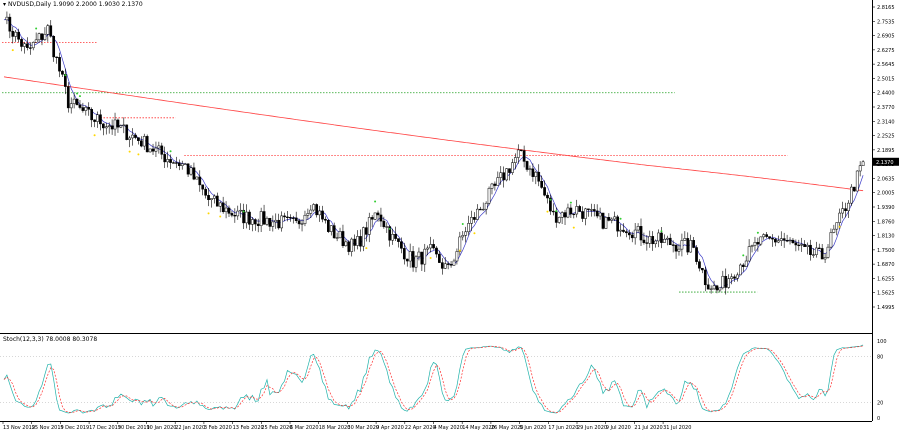 The height and width of the screenshot is (436, 902). I want to click on collapse-triangle-icon: ▾, so click(5, 4).